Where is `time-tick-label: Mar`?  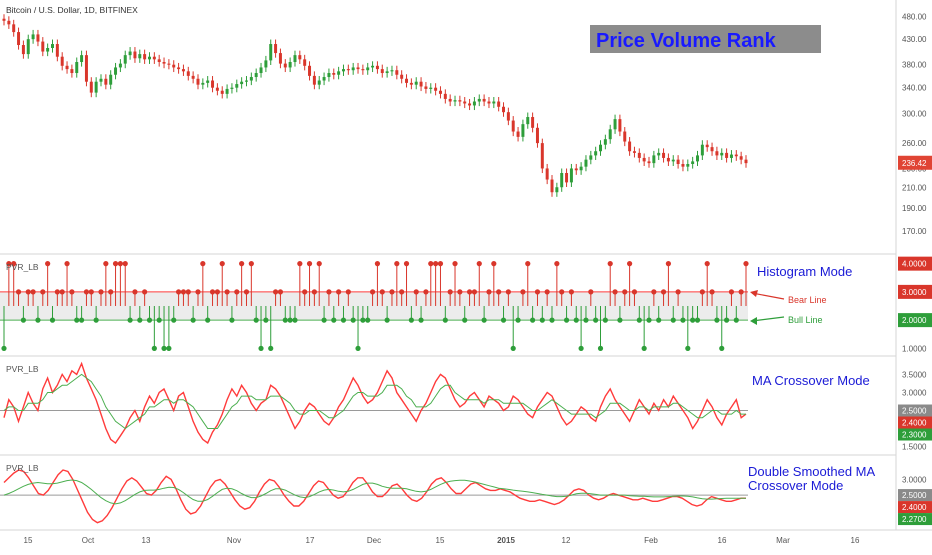 time-tick-label: Mar is located at coordinates (783, 540).